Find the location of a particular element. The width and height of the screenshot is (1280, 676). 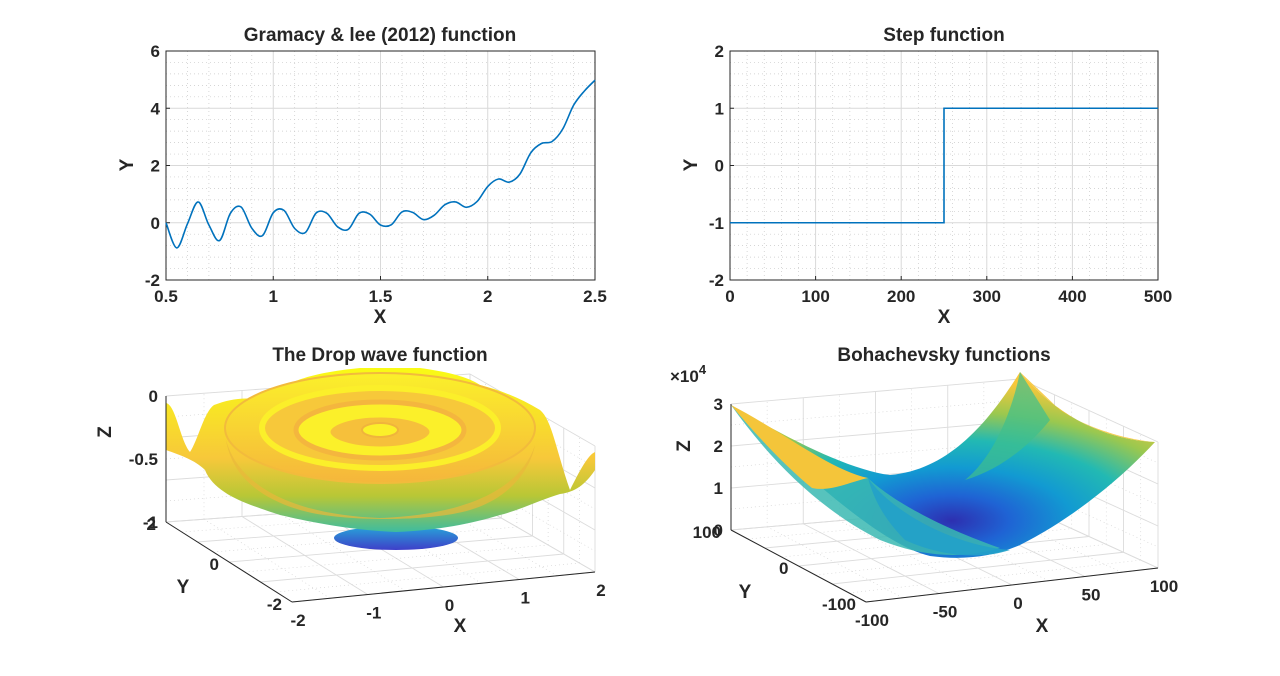

step-xlabel: X is located at coordinates (944, 317).